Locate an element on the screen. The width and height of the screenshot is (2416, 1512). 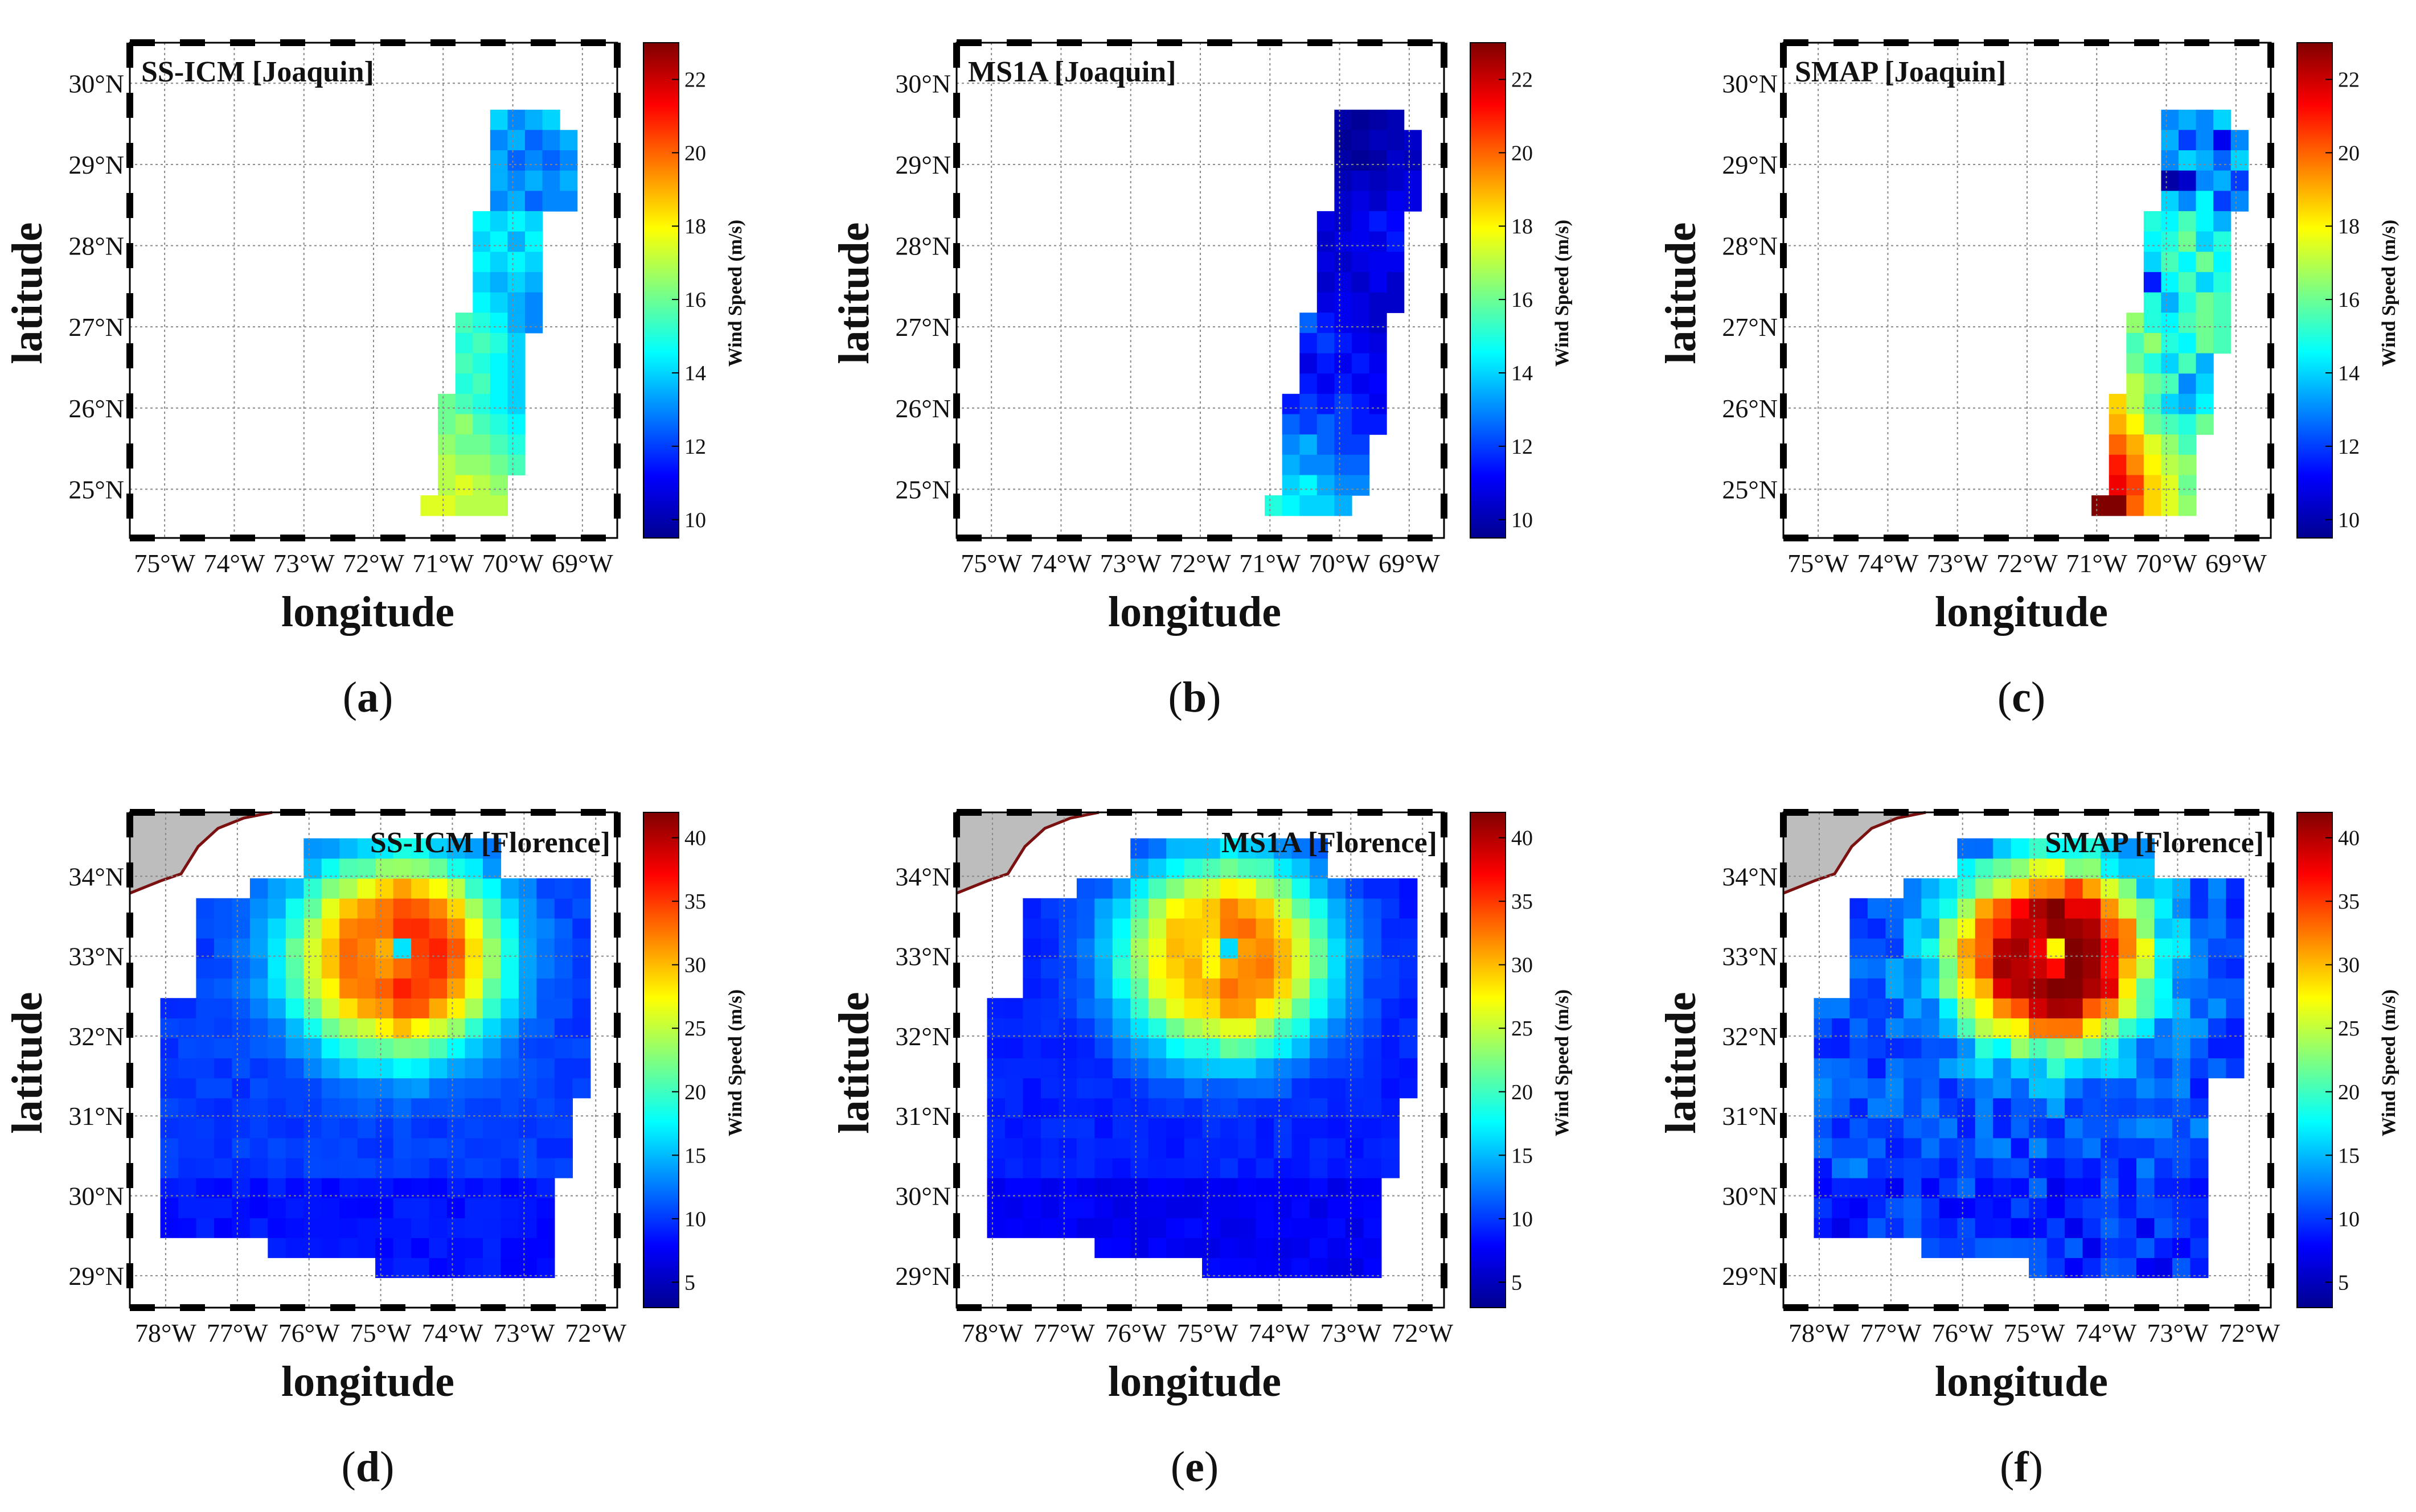
x-tick-label: 77°W is located at coordinates (237, 1332).